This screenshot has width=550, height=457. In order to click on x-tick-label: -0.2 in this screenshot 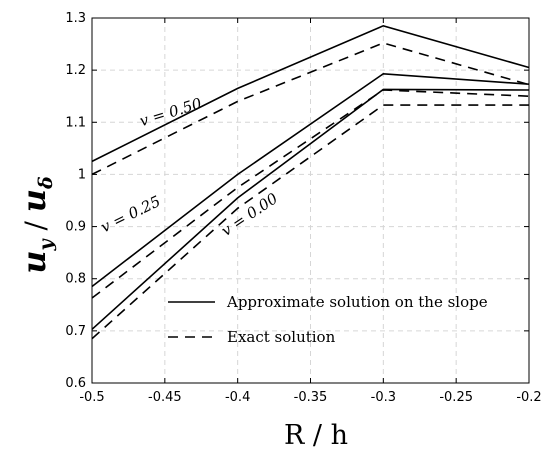, I will do `click(528, 397)`.